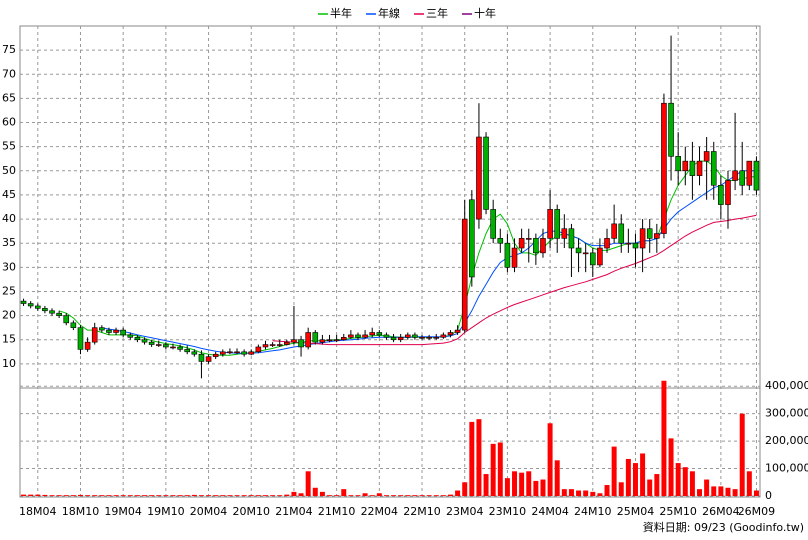  Describe the element at coordinates (9, 363) in the screenshot. I see `y-tick-label: 10` at that location.